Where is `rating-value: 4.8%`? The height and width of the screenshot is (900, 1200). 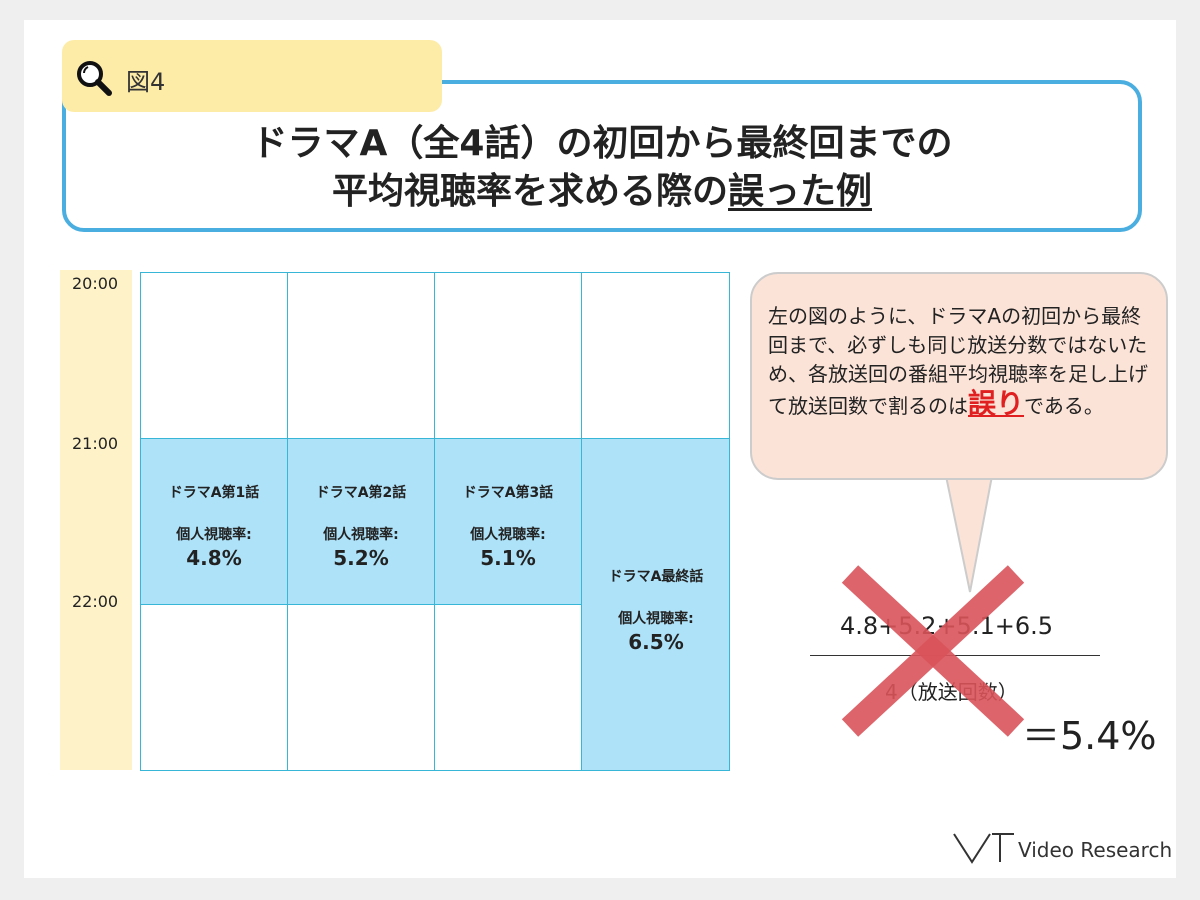 rating-value: 4.8% is located at coordinates (214, 558).